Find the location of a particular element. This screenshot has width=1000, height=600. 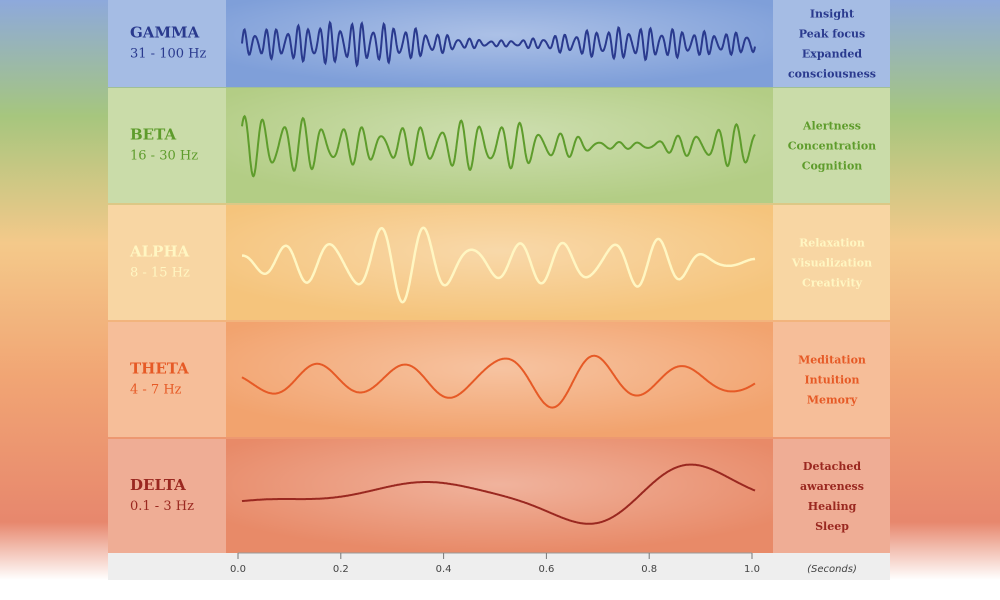

effect: Relaxation is located at coordinates (832, 243).